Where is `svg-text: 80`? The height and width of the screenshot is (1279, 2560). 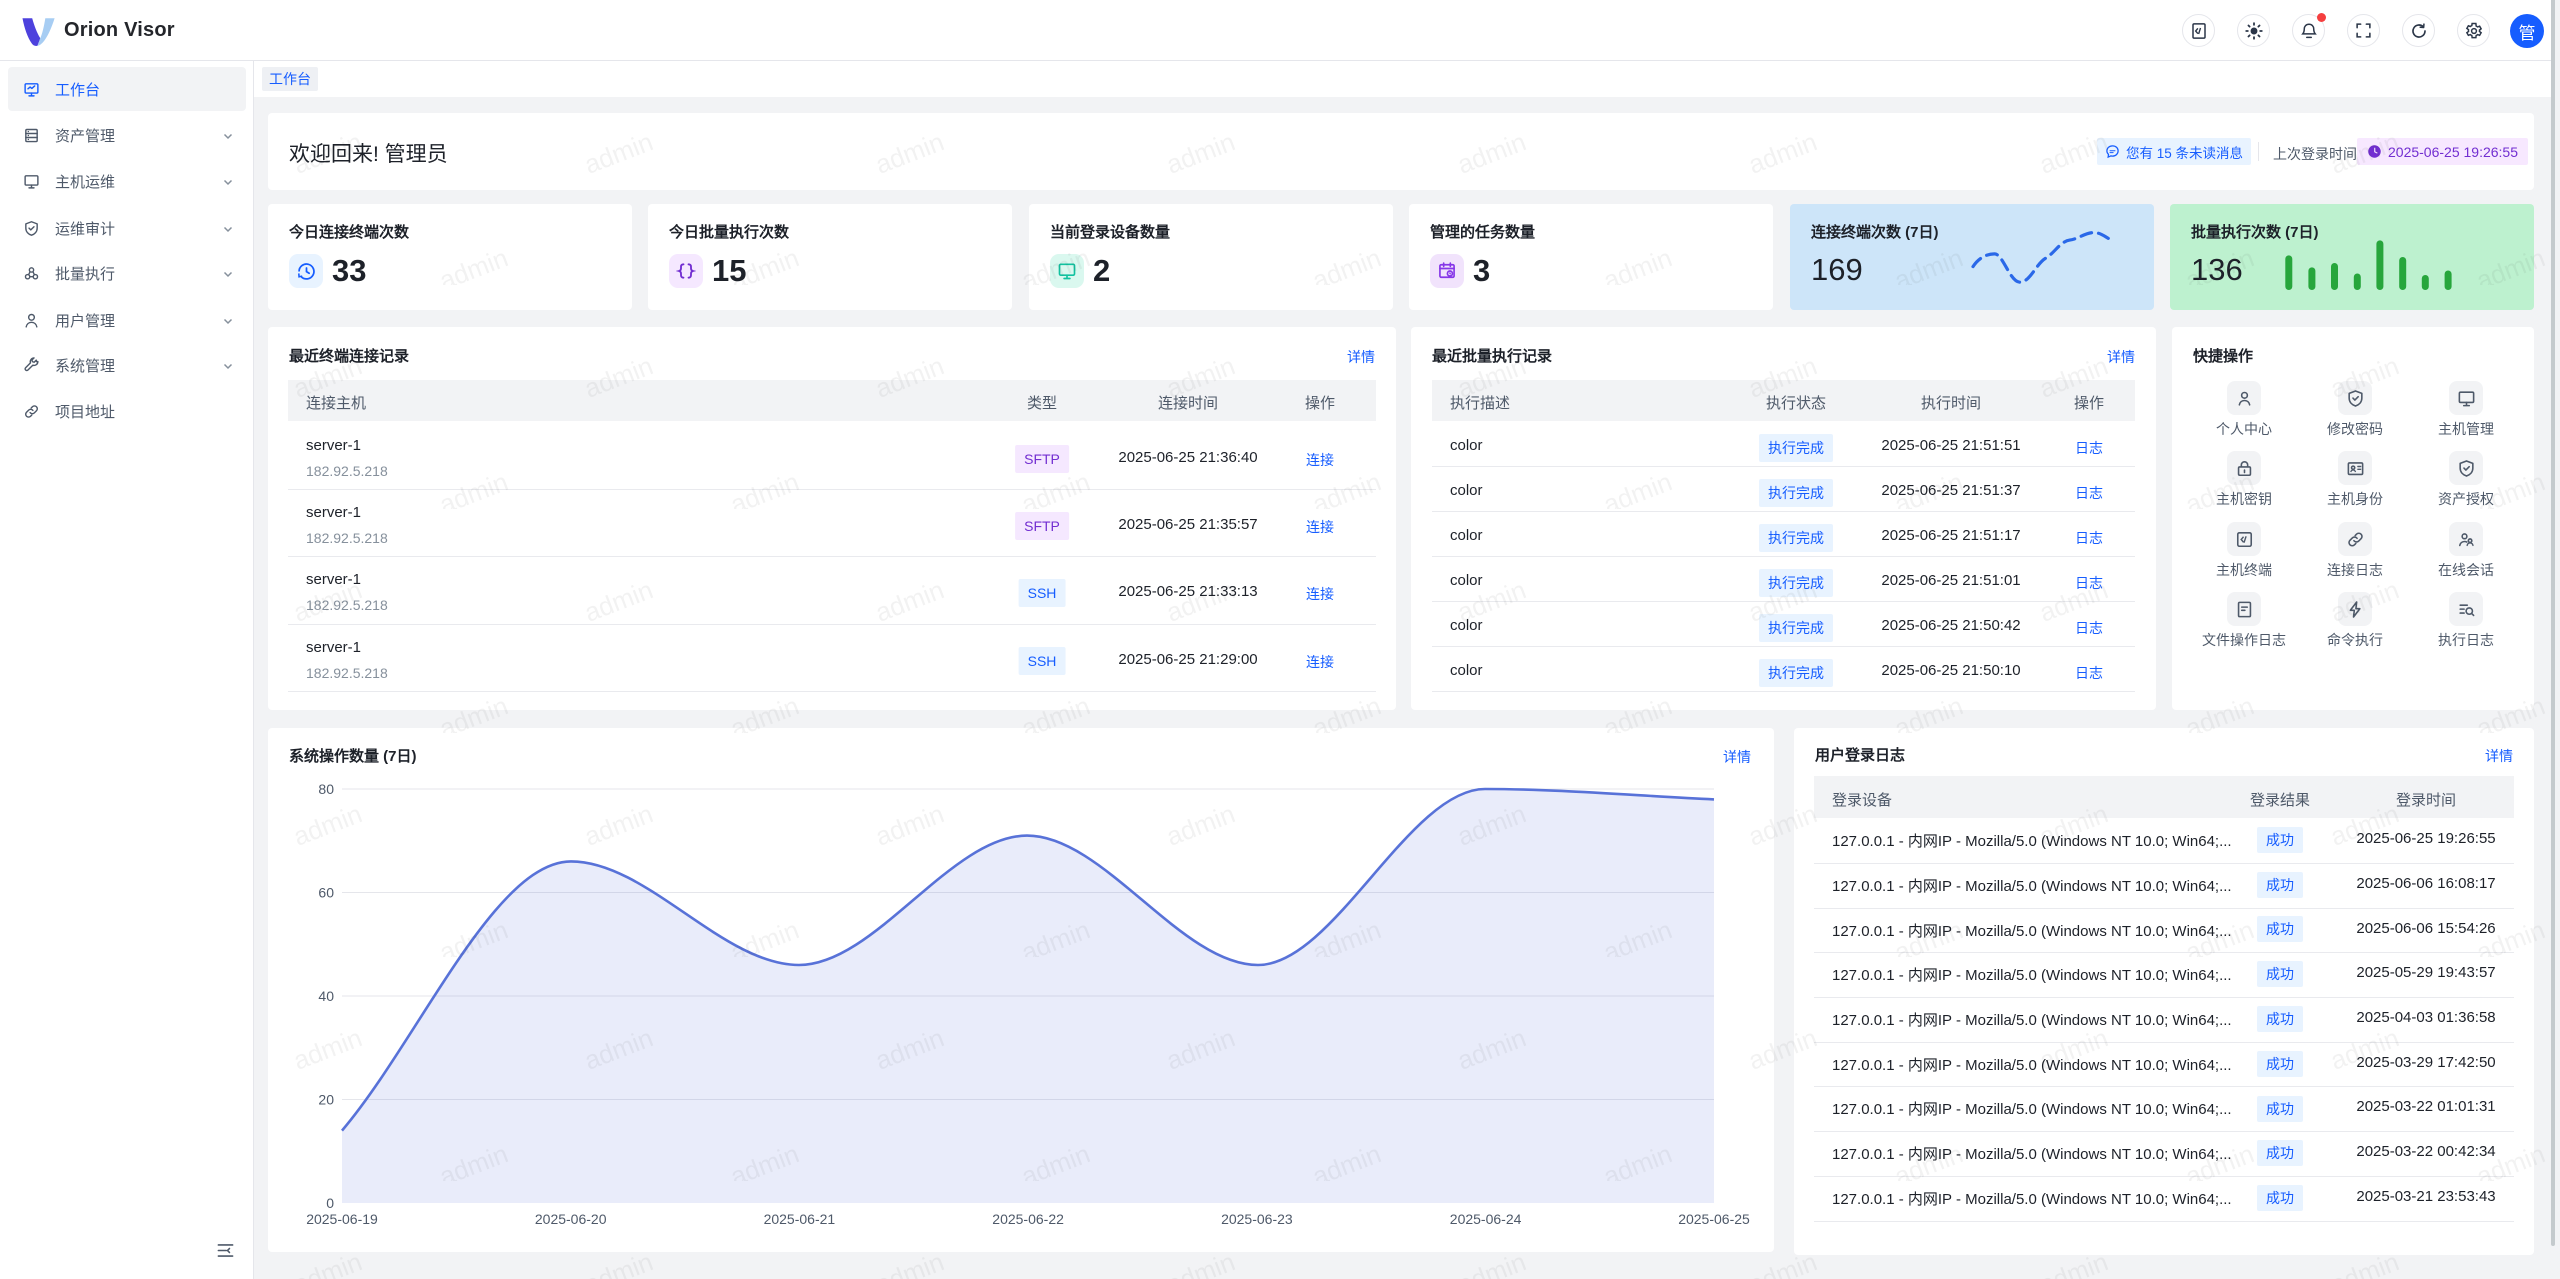 svg-text: 80 is located at coordinates (326, 789).